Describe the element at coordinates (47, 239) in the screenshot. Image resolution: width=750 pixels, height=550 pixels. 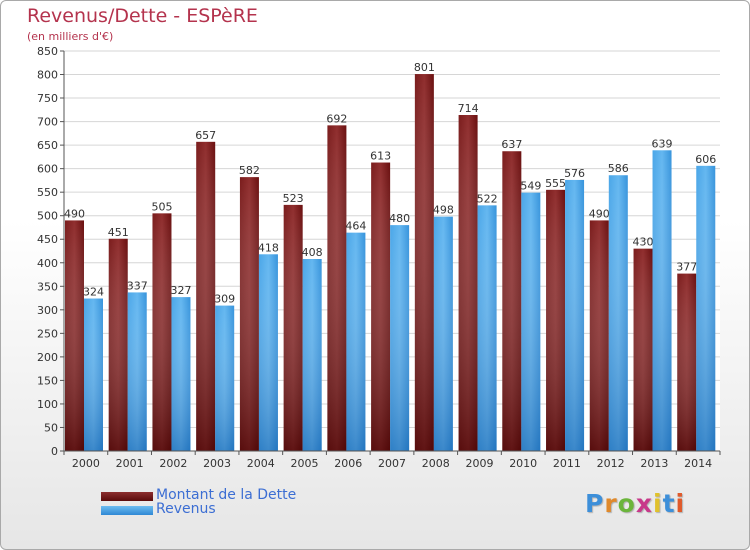
I see `y-tick-label: 450` at that location.